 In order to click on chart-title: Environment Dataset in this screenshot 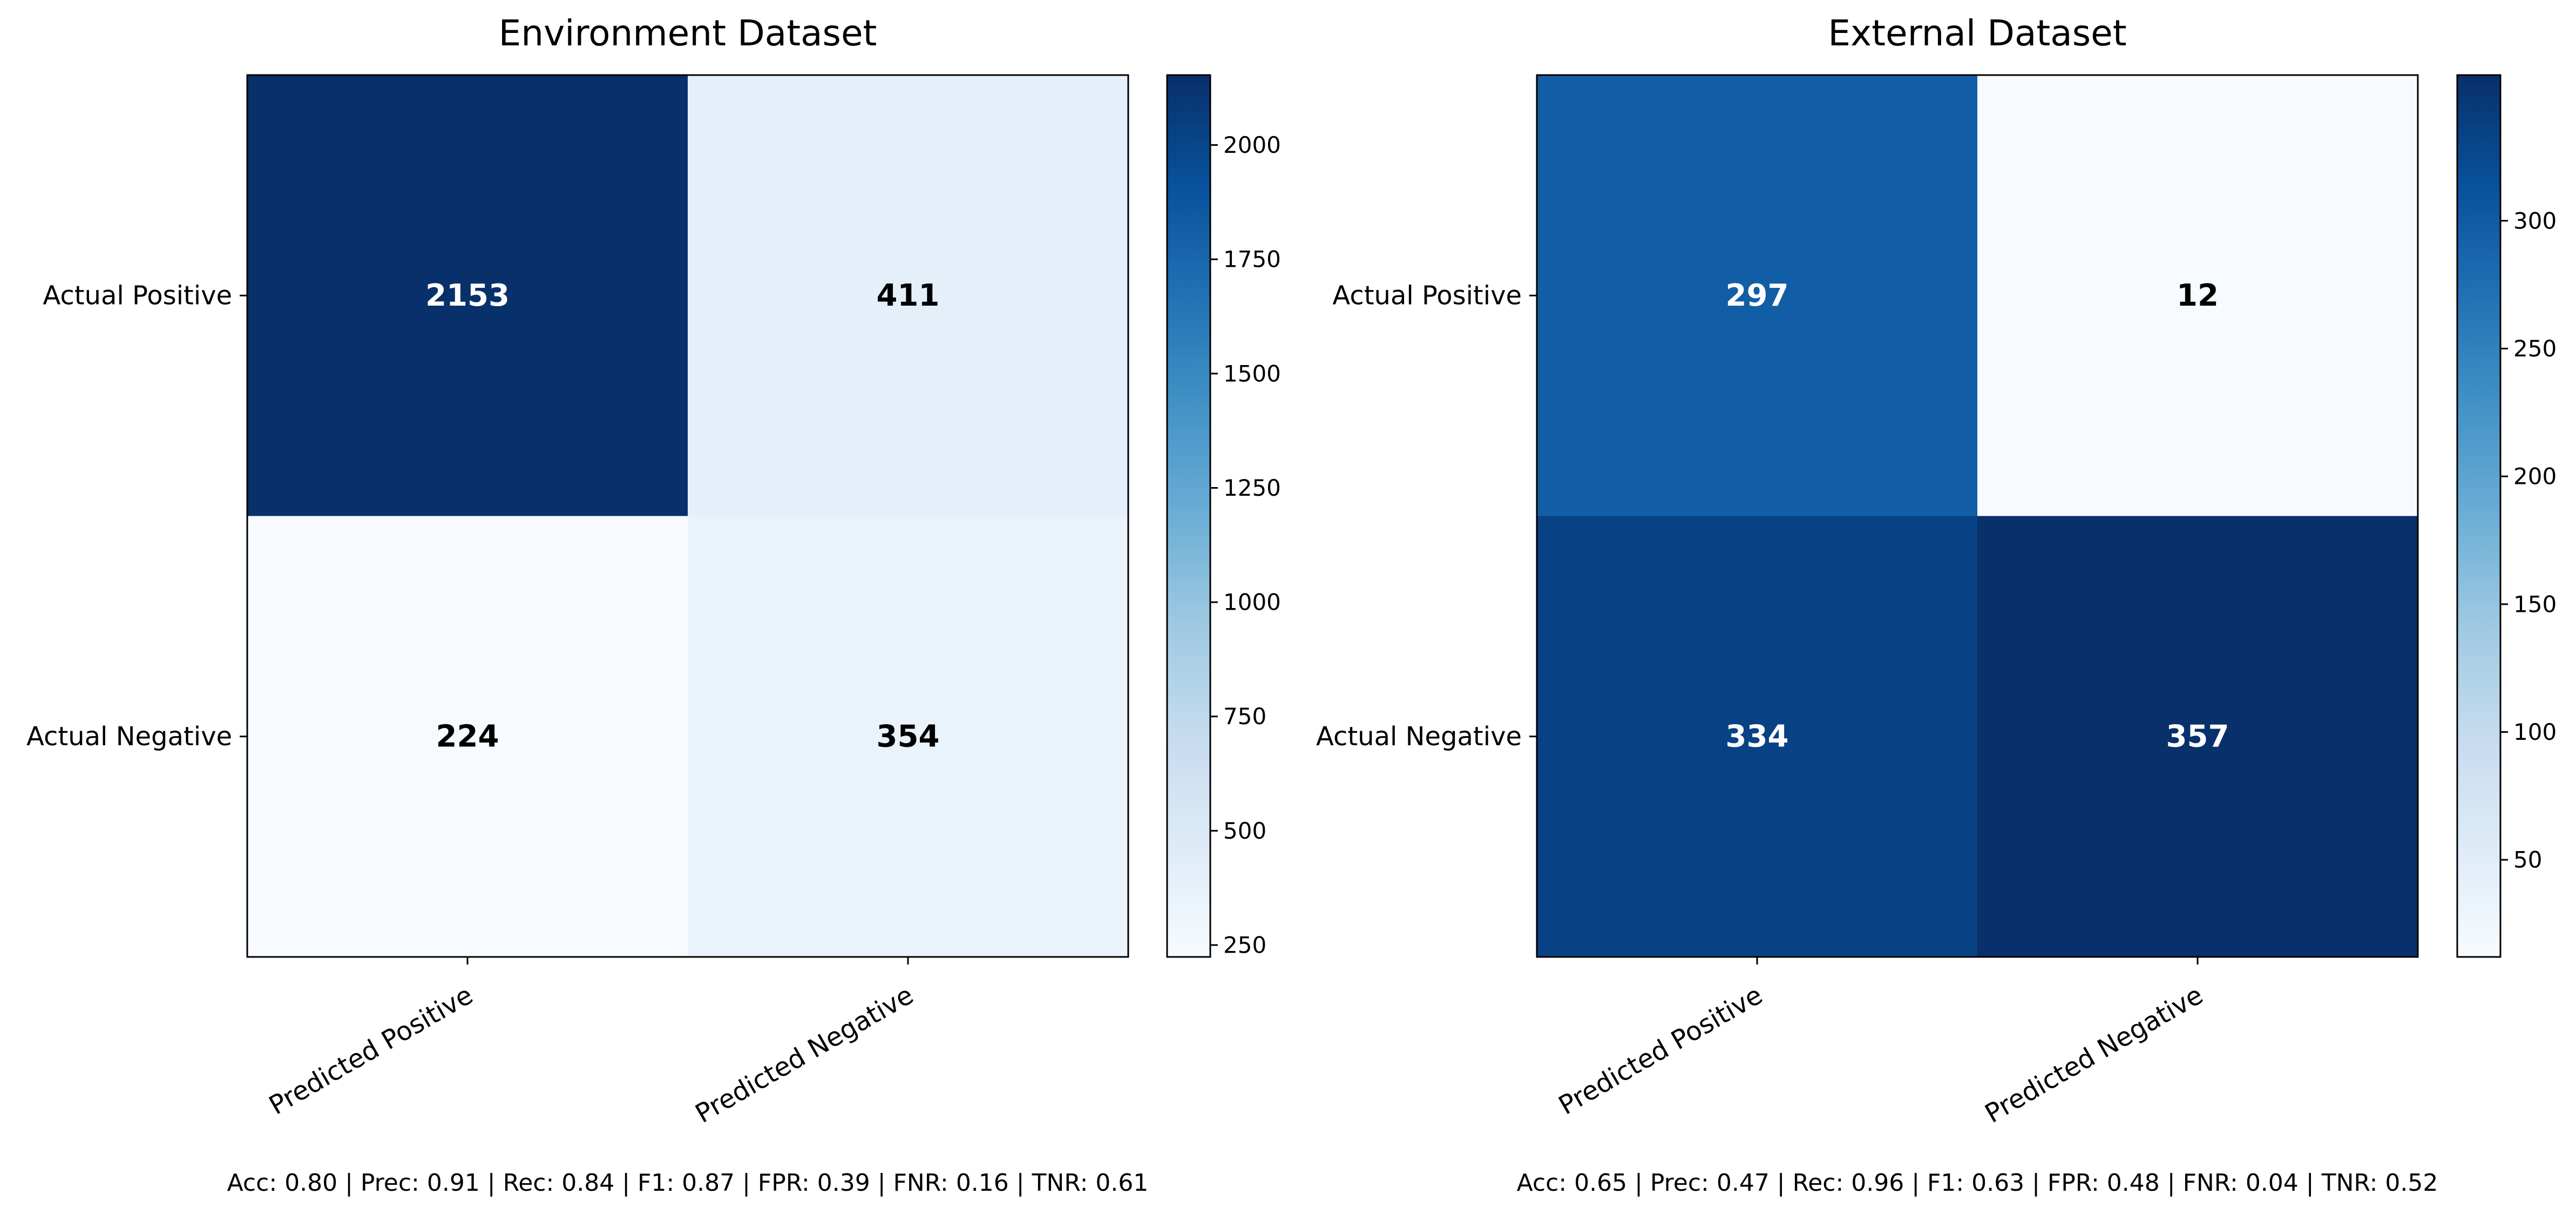, I will do `click(688, 33)`.